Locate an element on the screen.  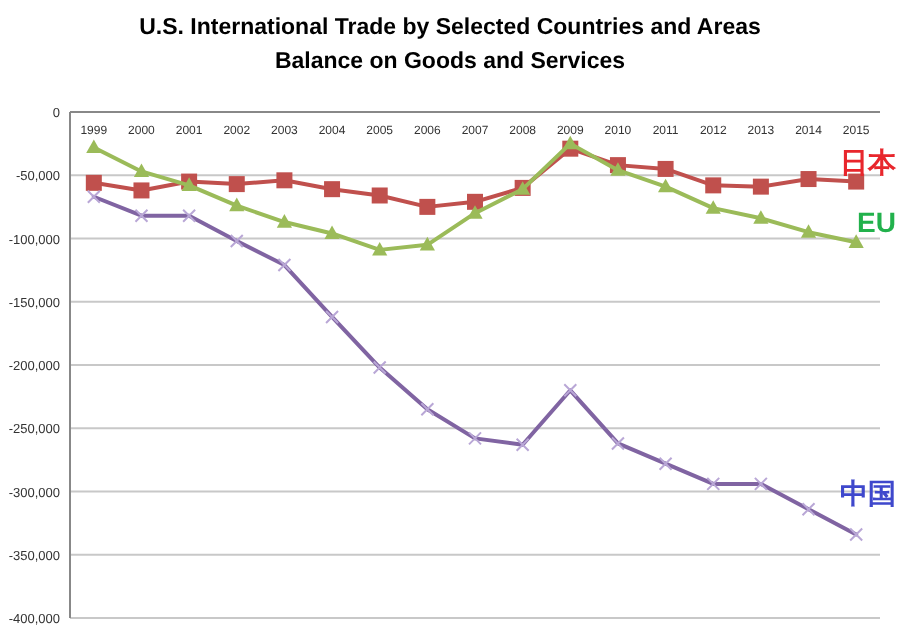
series-label: EU is located at coordinates (876, 222).